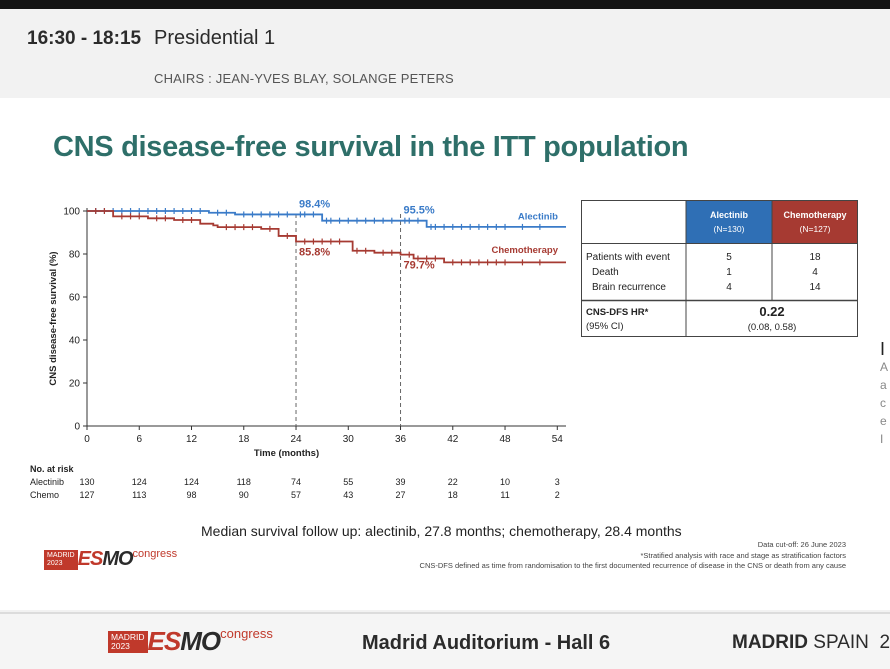 The height and width of the screenshot is (669, 890). What do you see at coordinates (84, 38) in the screenshot?
I see `session-time: 16:30 - 18:15` at bounding box center [84, 38].